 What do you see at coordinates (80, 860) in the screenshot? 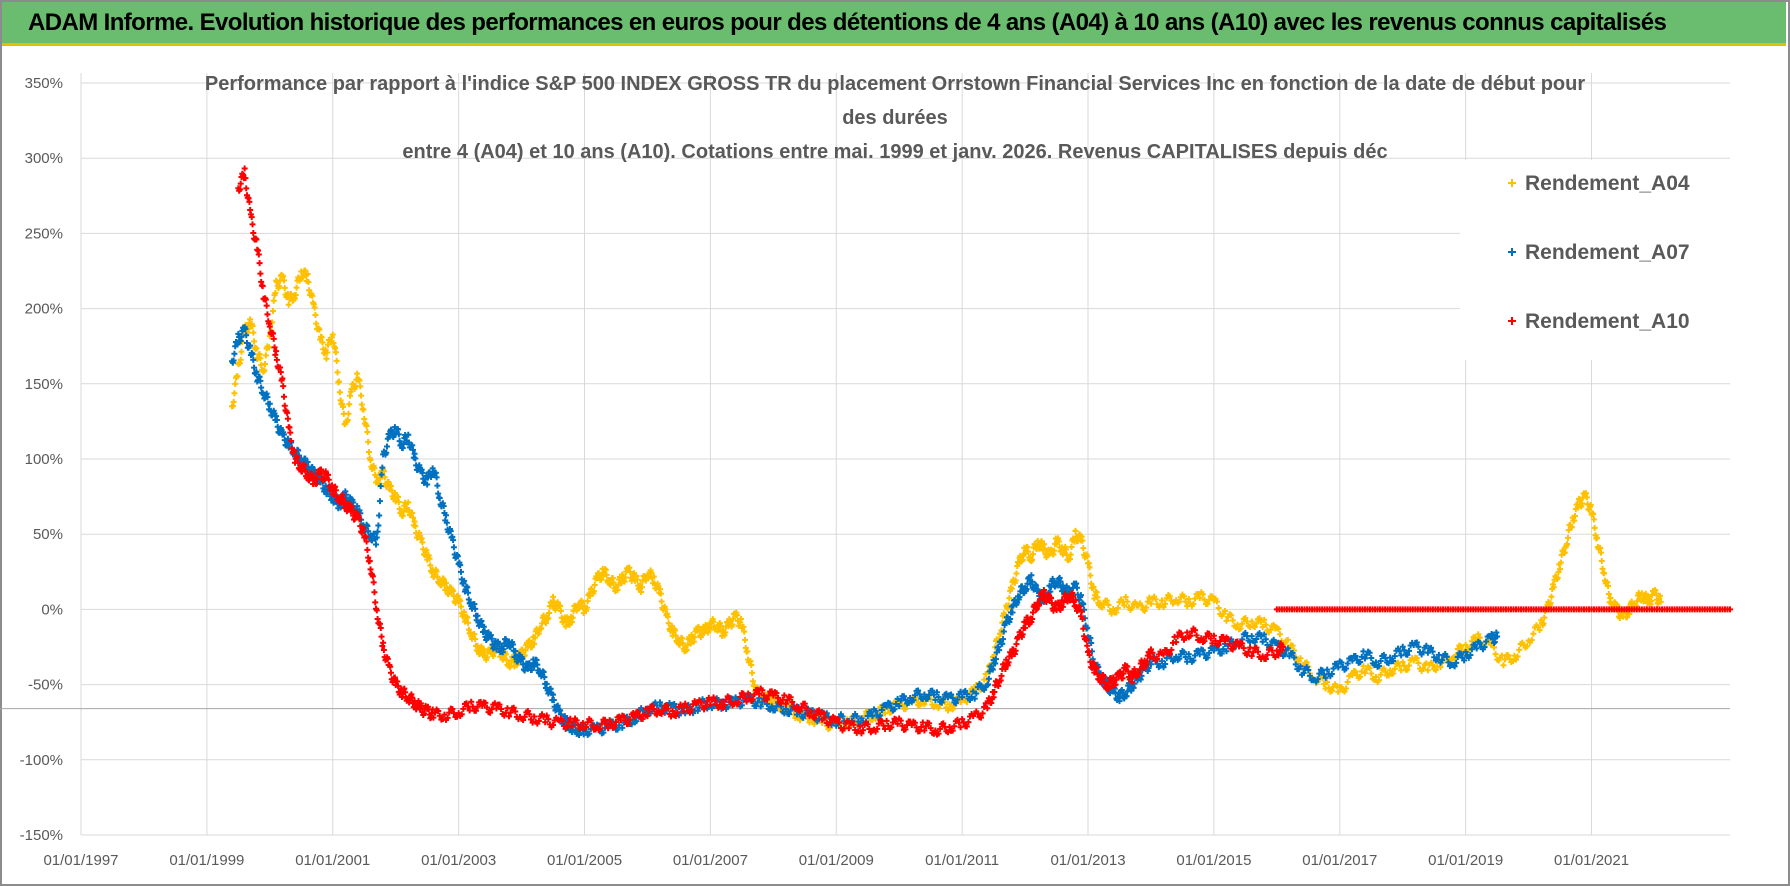
I see `x-tick-label: 01/01/1997` at bounding box center [80, 860].